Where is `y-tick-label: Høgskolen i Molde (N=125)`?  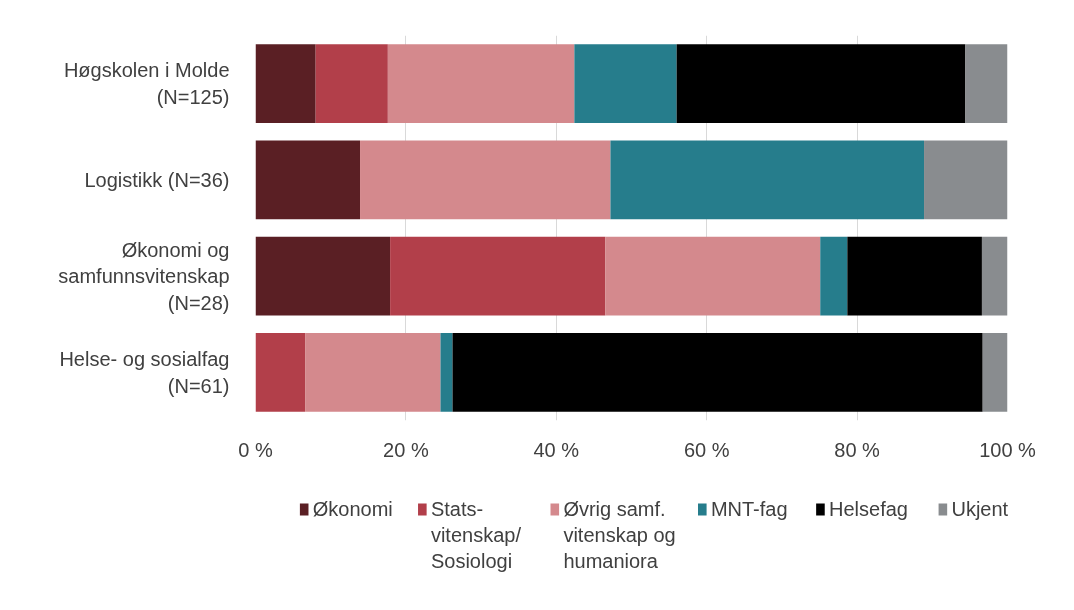
y-tick-label: Høgskolen i Molde (N=125) is located at coordinates (146, 83).